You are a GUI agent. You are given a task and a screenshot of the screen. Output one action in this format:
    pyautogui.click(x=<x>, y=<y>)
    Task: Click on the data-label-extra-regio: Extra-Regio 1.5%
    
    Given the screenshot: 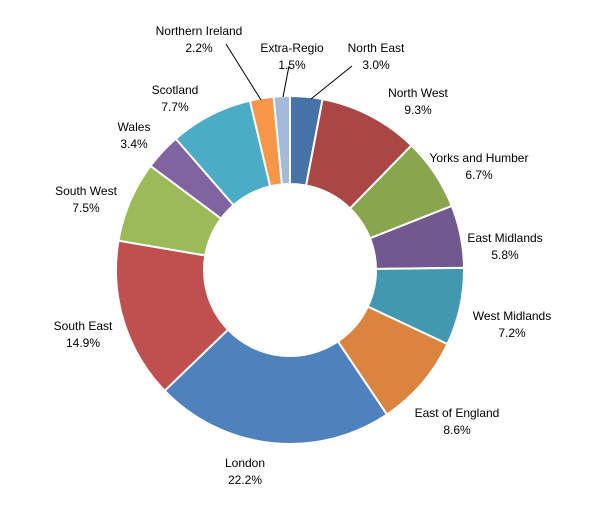 What is the action you would take?
    pyautogui.click(x=292, y=56)
    